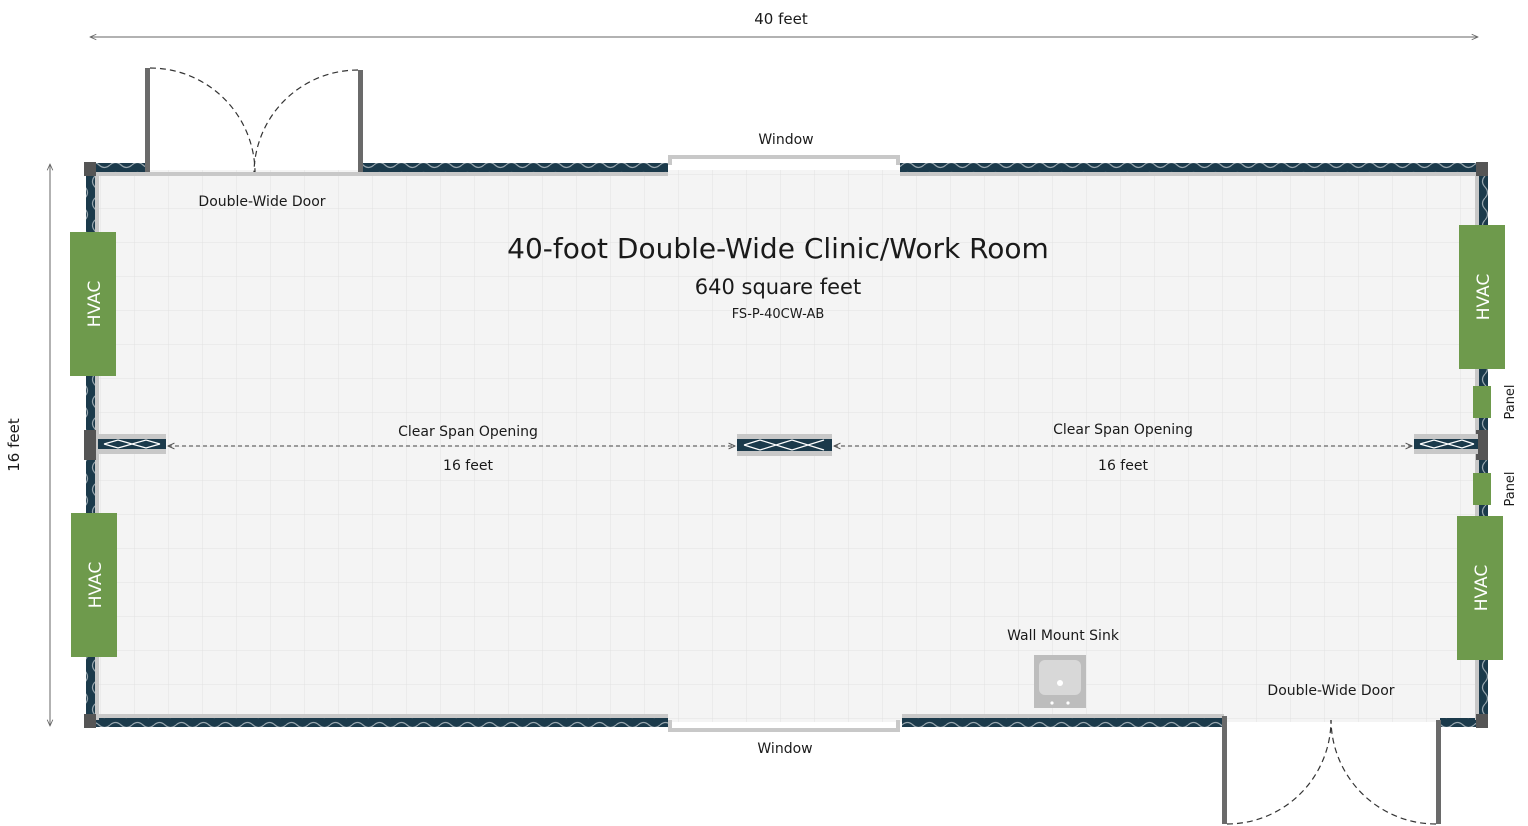  What do you see at coordinates (778, 248) in the screenshot?
I see `room-title: 40-foot Double-Wide Clinic/Work Room` at bounding box center [778, 248].